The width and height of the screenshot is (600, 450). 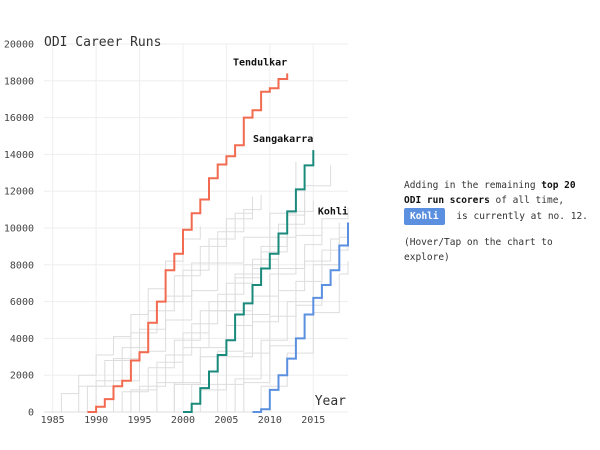 I want to click on y-tick-label: 8000, so click(x=22, y=265).